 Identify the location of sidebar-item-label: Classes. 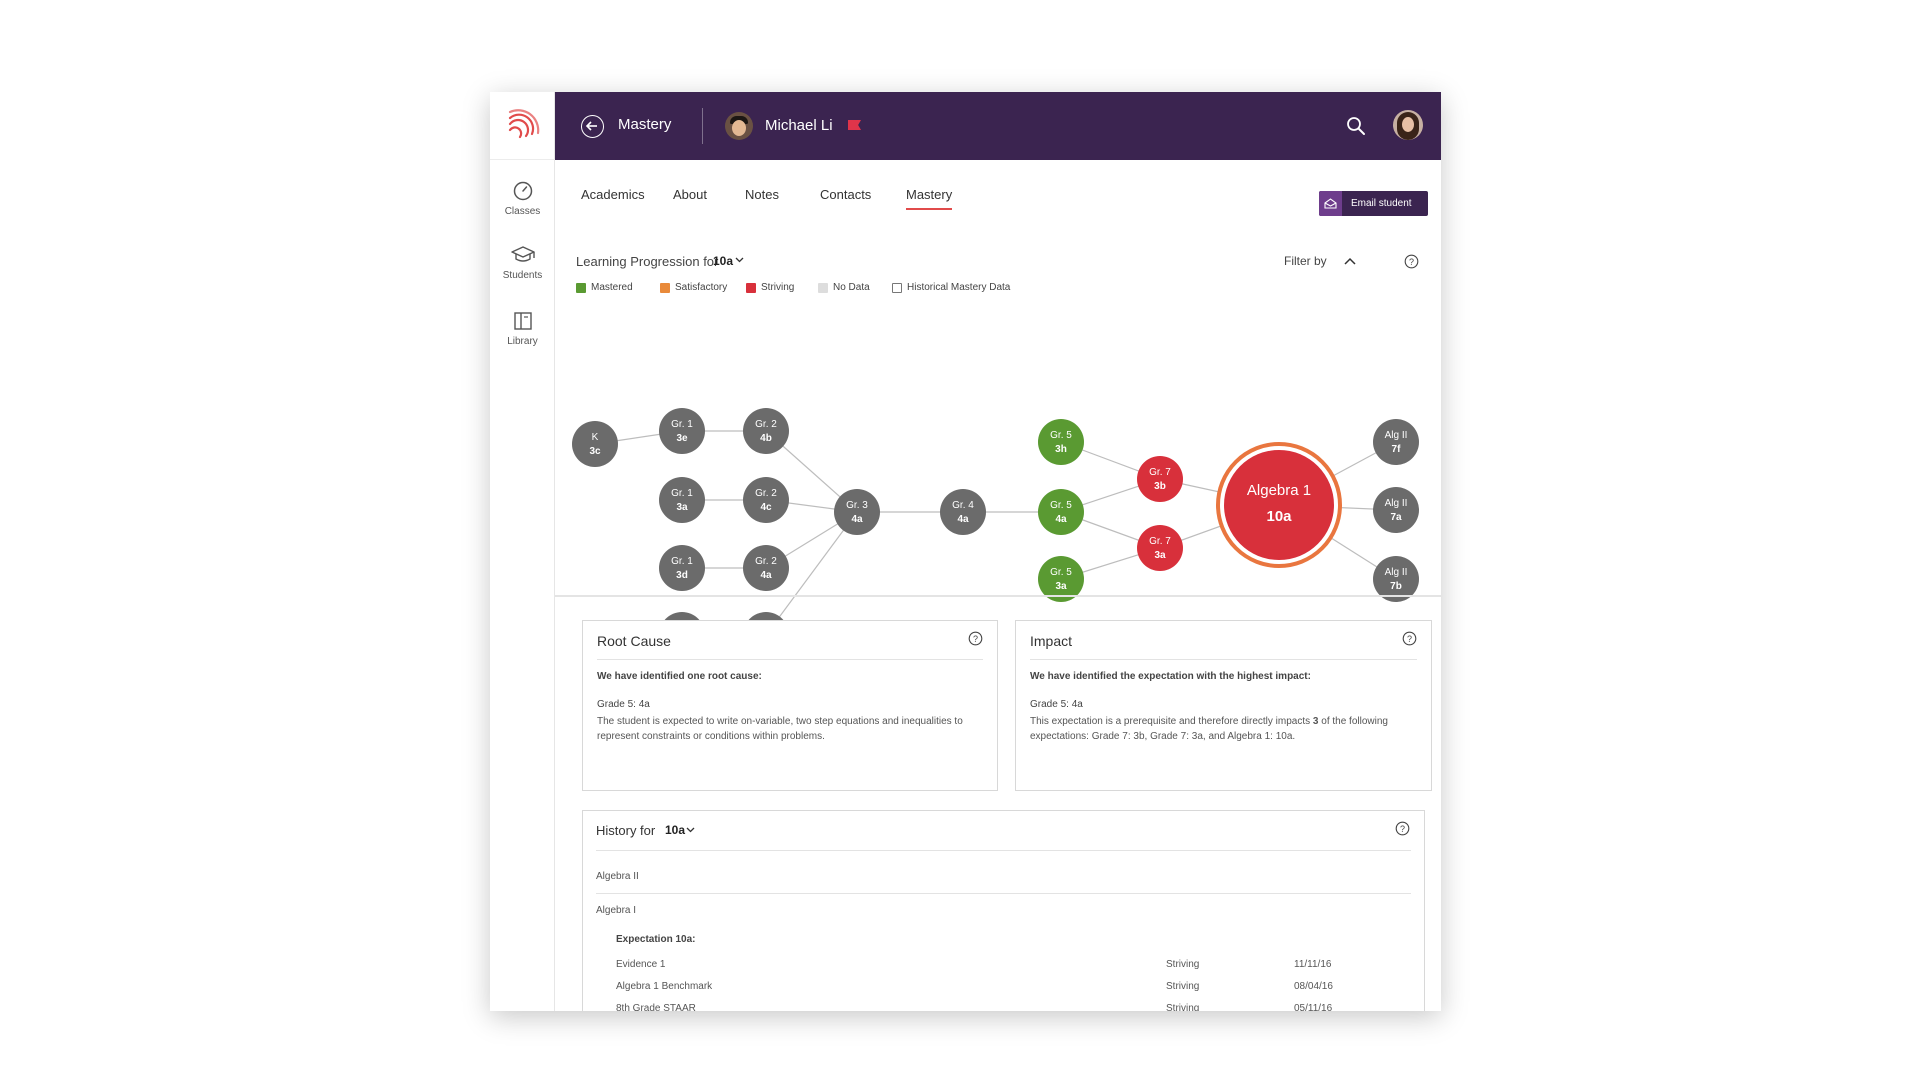
(522, 211).